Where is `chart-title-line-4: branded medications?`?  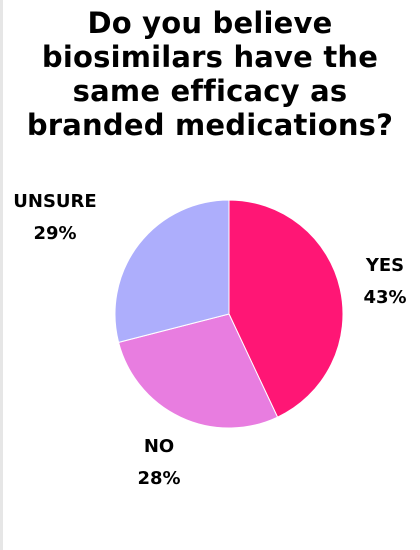 chart-title-line-4: branded medications? is located at coordinates (210, 125).